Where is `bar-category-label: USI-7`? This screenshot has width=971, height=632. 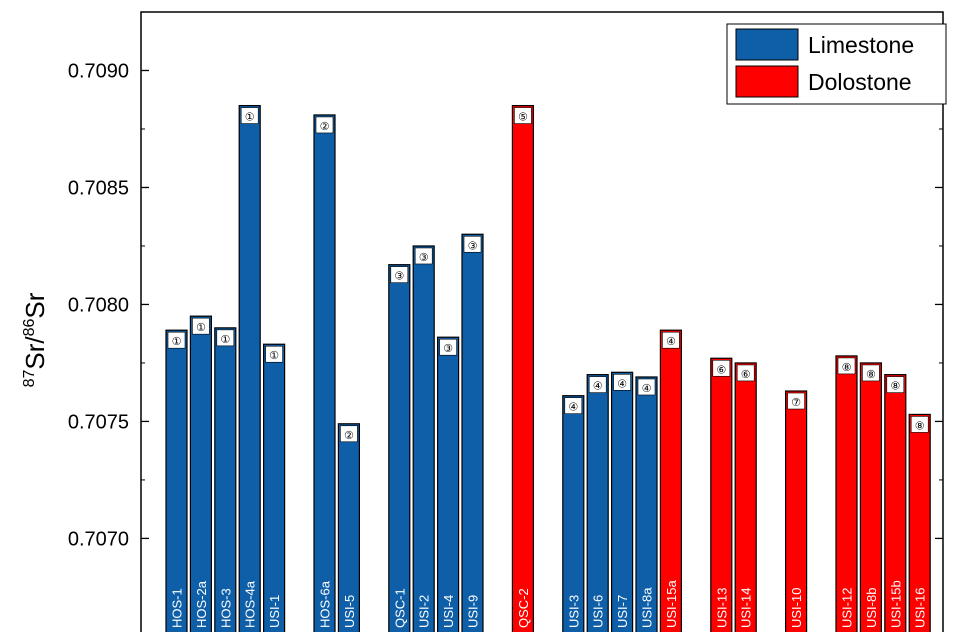
bar-category-label: USI-7 is located at coordinates (622, 611).